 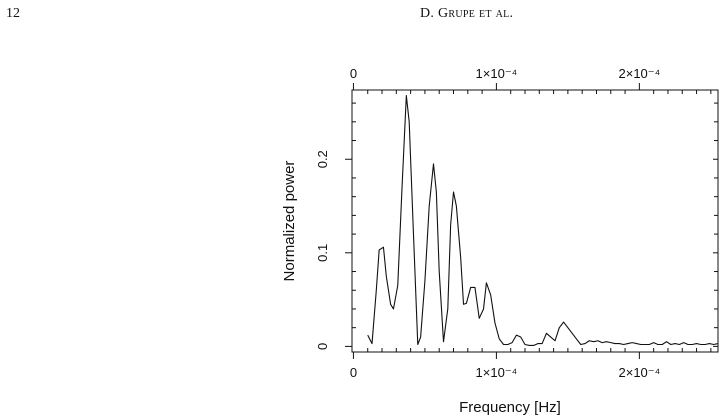 I want to click on y-tick-label: 0, so click(x=322, y=346).